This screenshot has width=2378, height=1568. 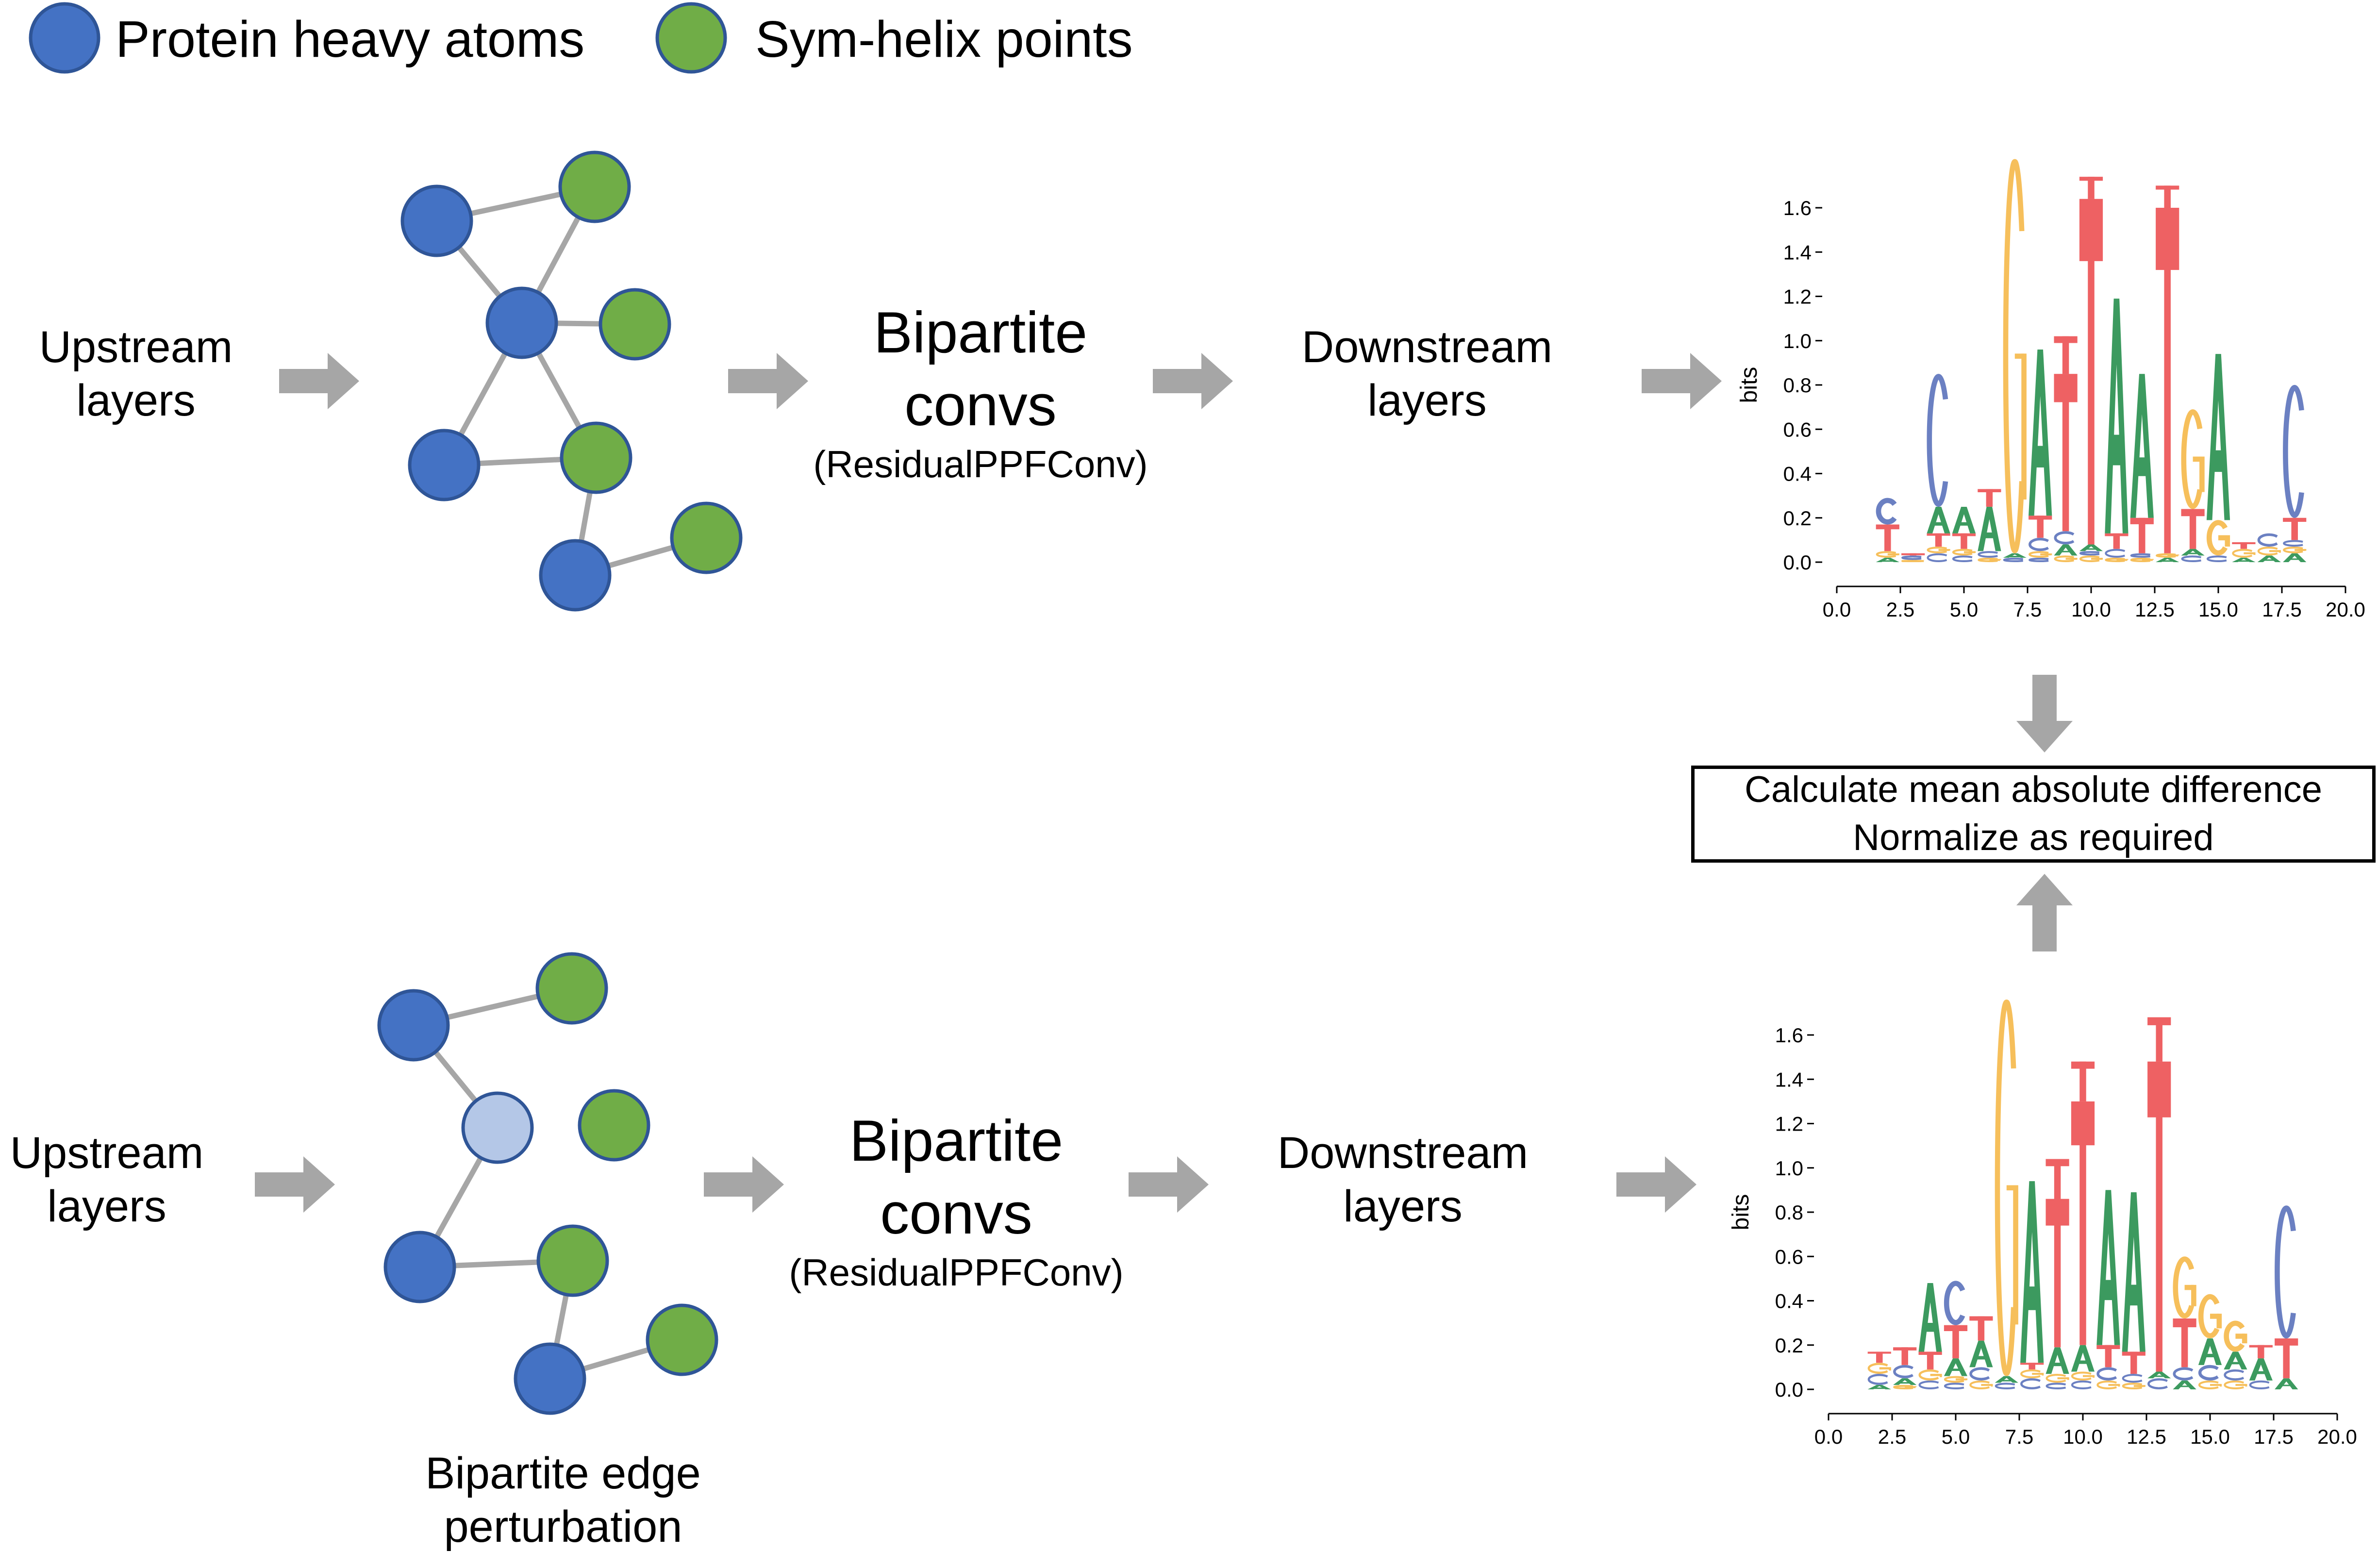 I want to click on logo-y-tick-label: 1.6, so click(x=1789, y=1035).